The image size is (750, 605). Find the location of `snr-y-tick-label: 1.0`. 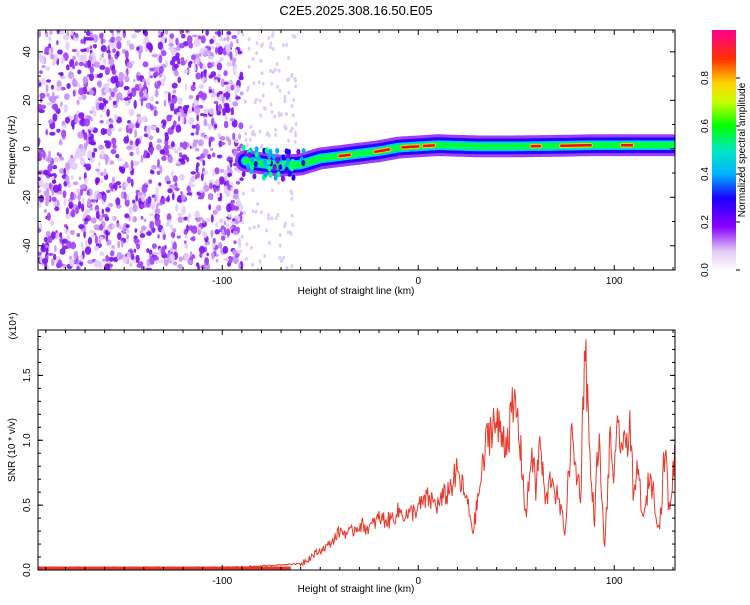

snr-y-tick-label: 1.0 is located at coordinates (27, 440).